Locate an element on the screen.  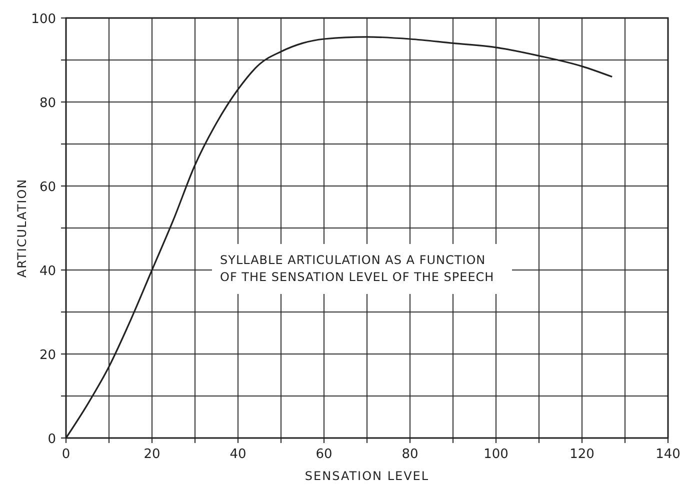
y-tick-label: 80 is located at coordinates (47, 103).